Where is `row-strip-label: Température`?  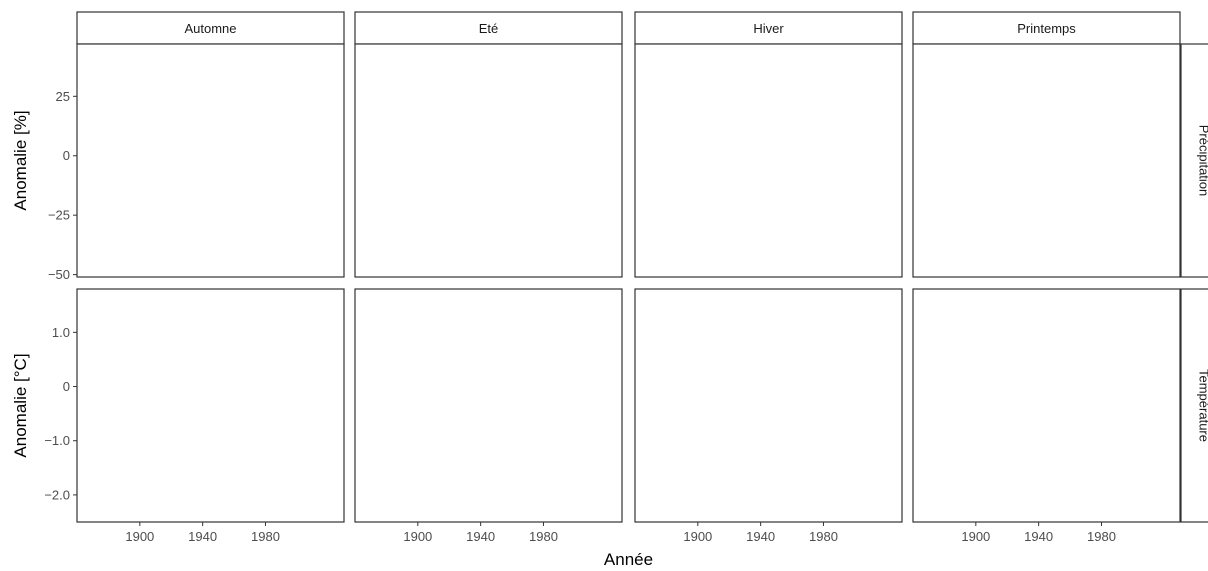 row-strip-label: Température is located at coordinates (1202, 405).